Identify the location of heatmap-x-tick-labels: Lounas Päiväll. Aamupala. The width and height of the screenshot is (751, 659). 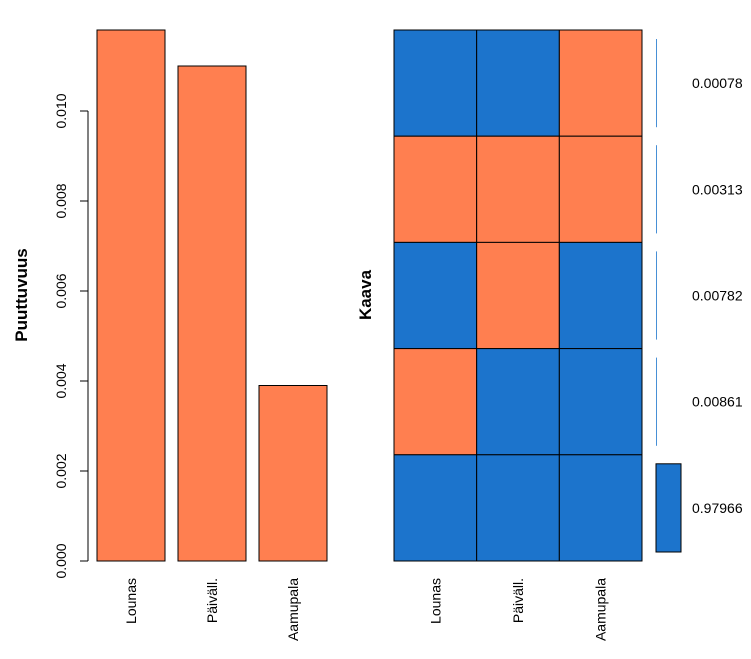
(517, 609).